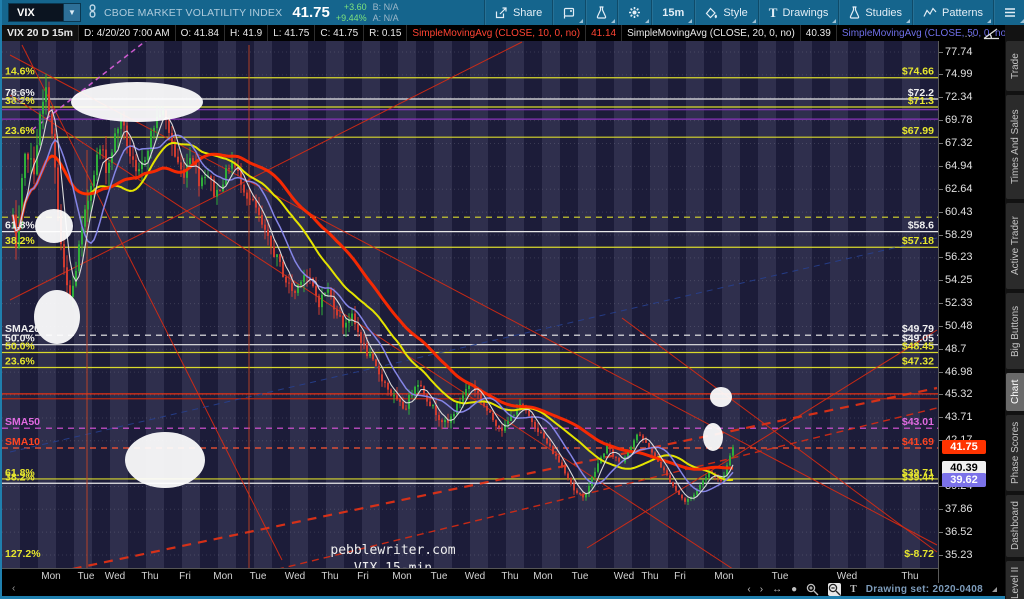  I want to click on pan-left-icon: ‹, so click(14, 588).